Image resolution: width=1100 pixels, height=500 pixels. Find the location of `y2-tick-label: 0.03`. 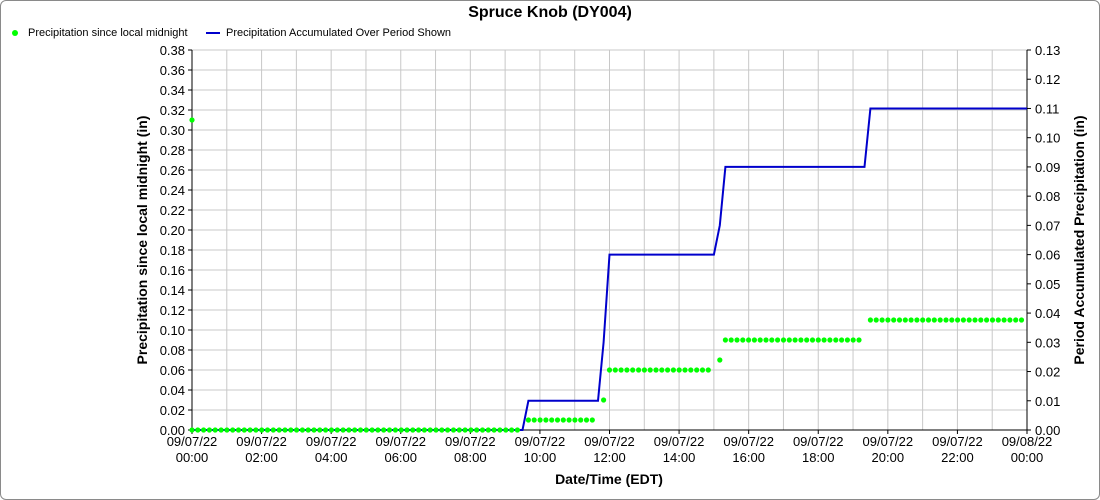

y2-tick-label: 0.03 is located at coordinates (1047, 342).